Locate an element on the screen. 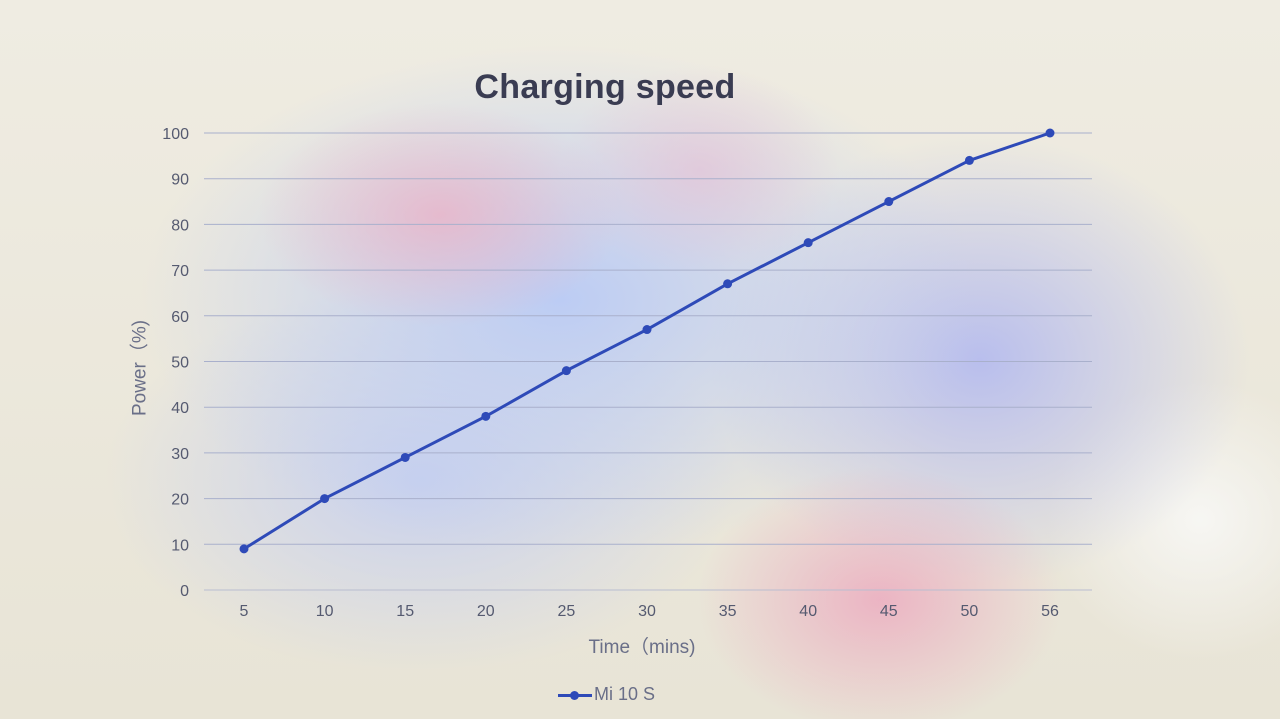 This screenshot has width=1280, height=719. x-tick-label: 45 is located at coordinates (889, 611).